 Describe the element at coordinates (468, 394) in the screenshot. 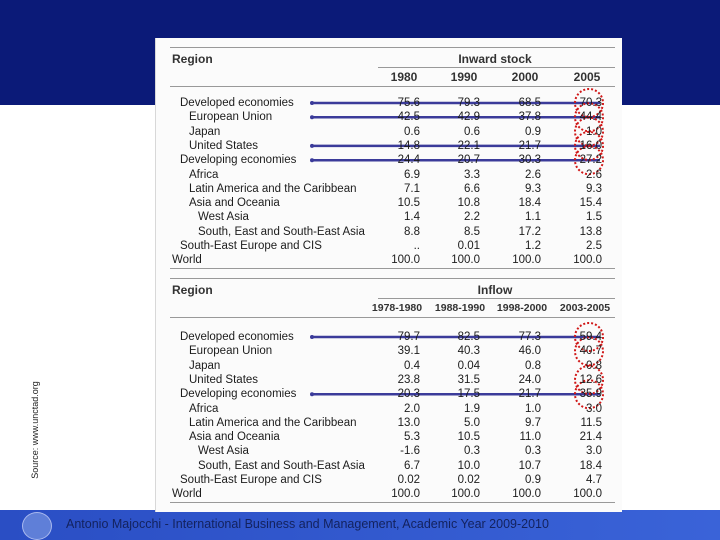

I see `cell-value: 17.5` at that location.